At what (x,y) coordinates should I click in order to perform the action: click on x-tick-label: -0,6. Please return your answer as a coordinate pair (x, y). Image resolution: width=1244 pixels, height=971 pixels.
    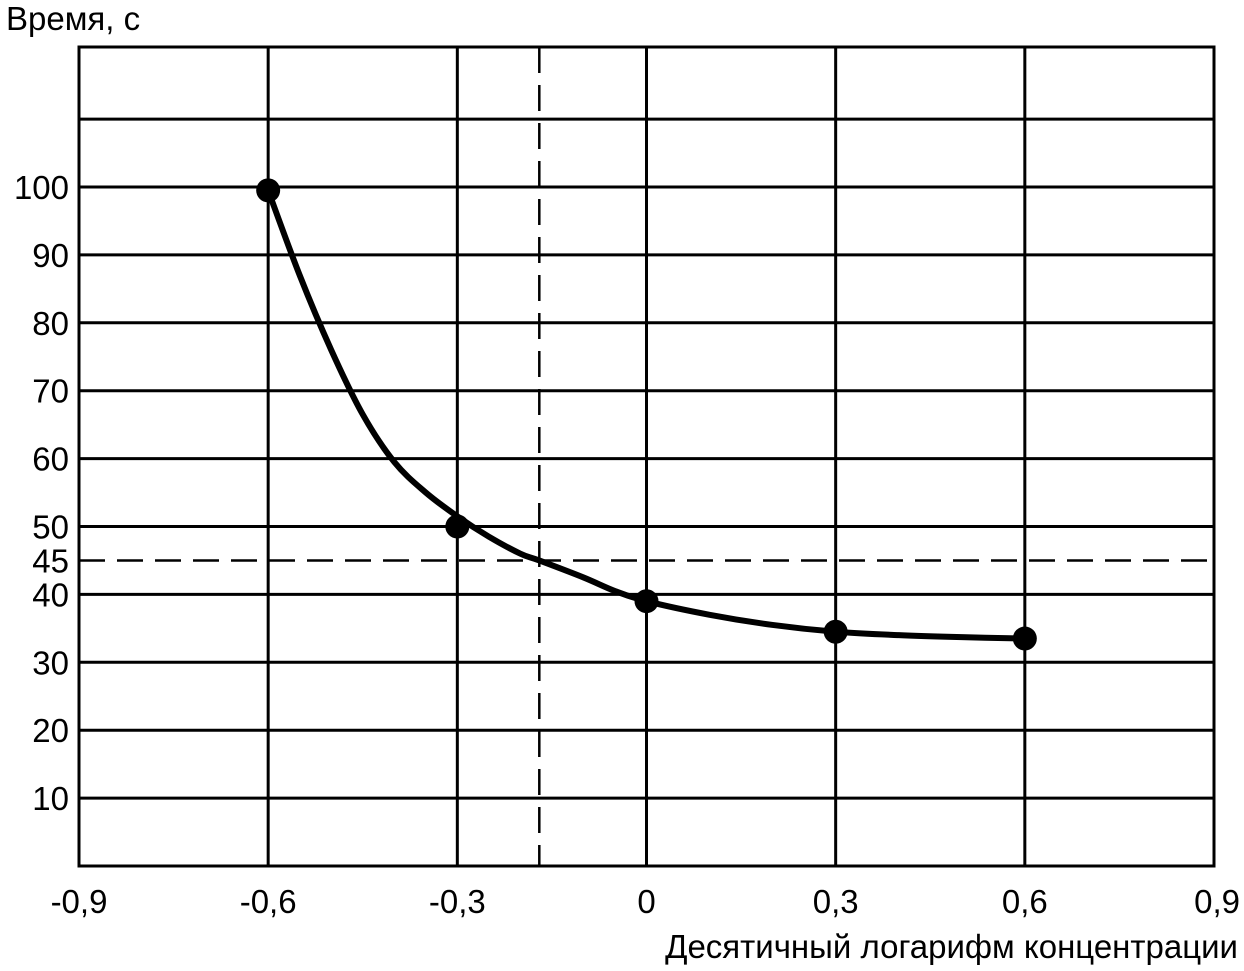
    Looking at the image, I should click on (268, 901).